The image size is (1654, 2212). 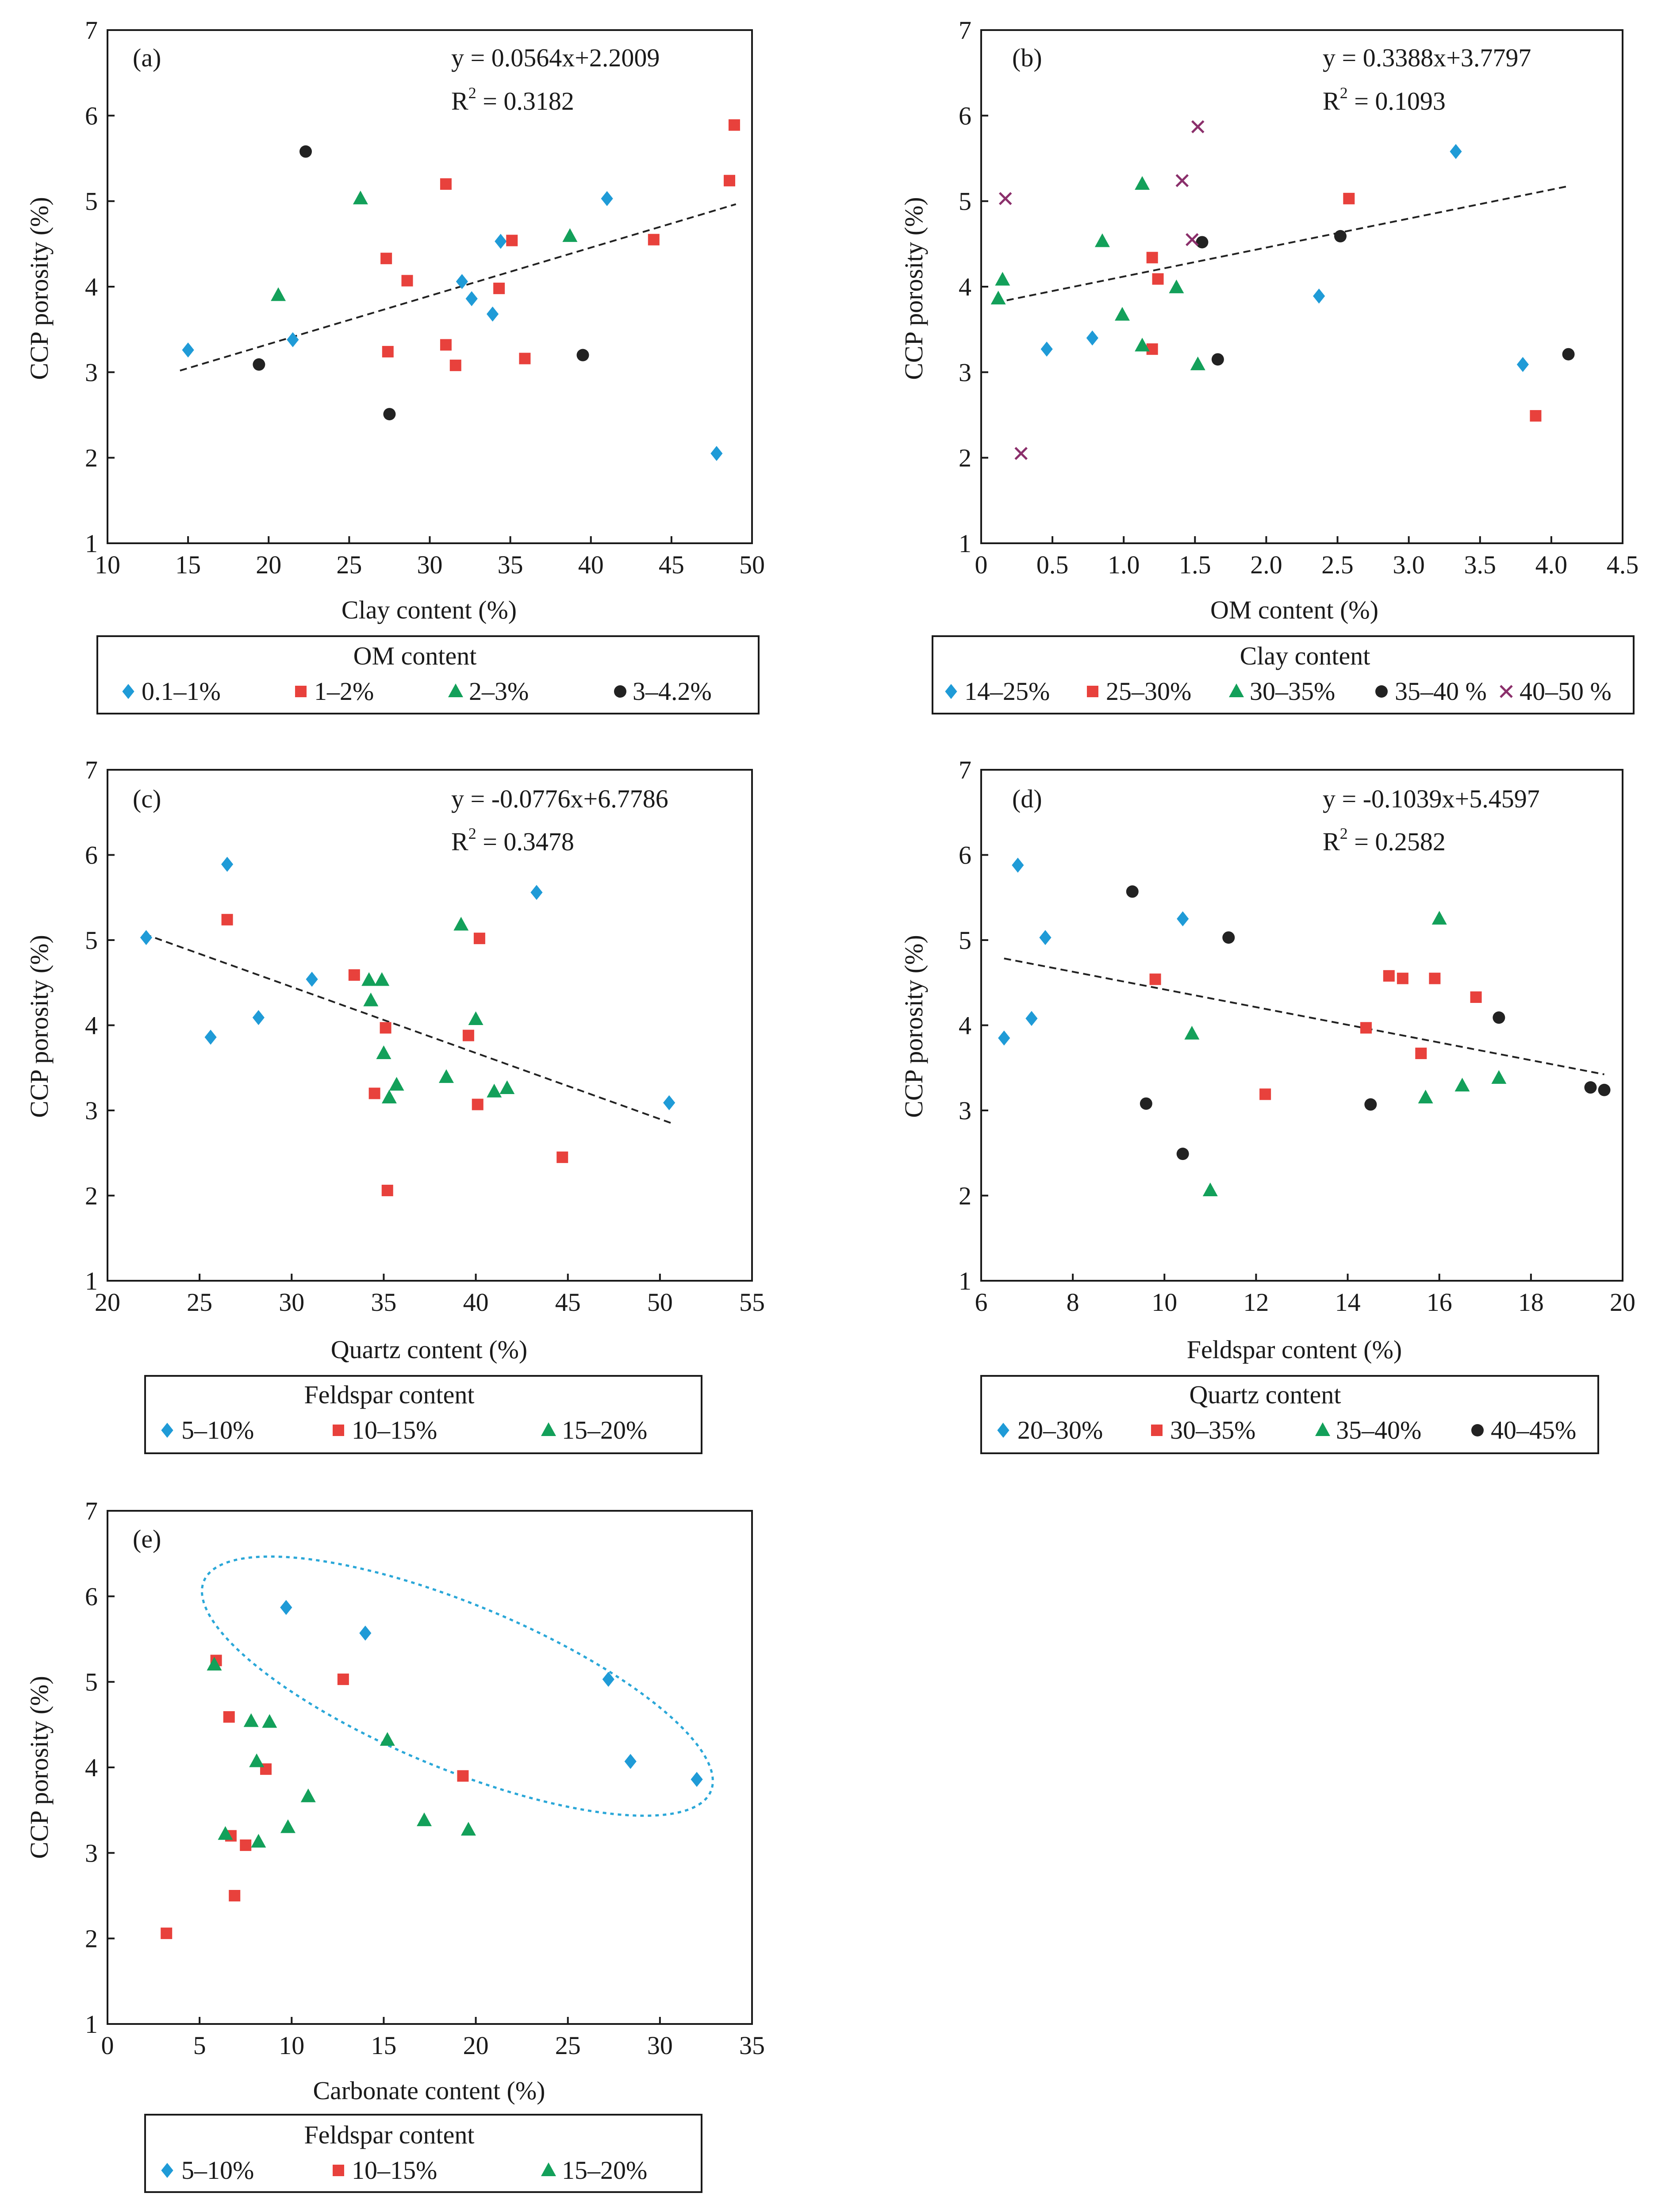 What do you see at coordinates (1348, 1302) in the screenshot?
I see `x-tick-label: 14` at bounding box center [1348, 1302].